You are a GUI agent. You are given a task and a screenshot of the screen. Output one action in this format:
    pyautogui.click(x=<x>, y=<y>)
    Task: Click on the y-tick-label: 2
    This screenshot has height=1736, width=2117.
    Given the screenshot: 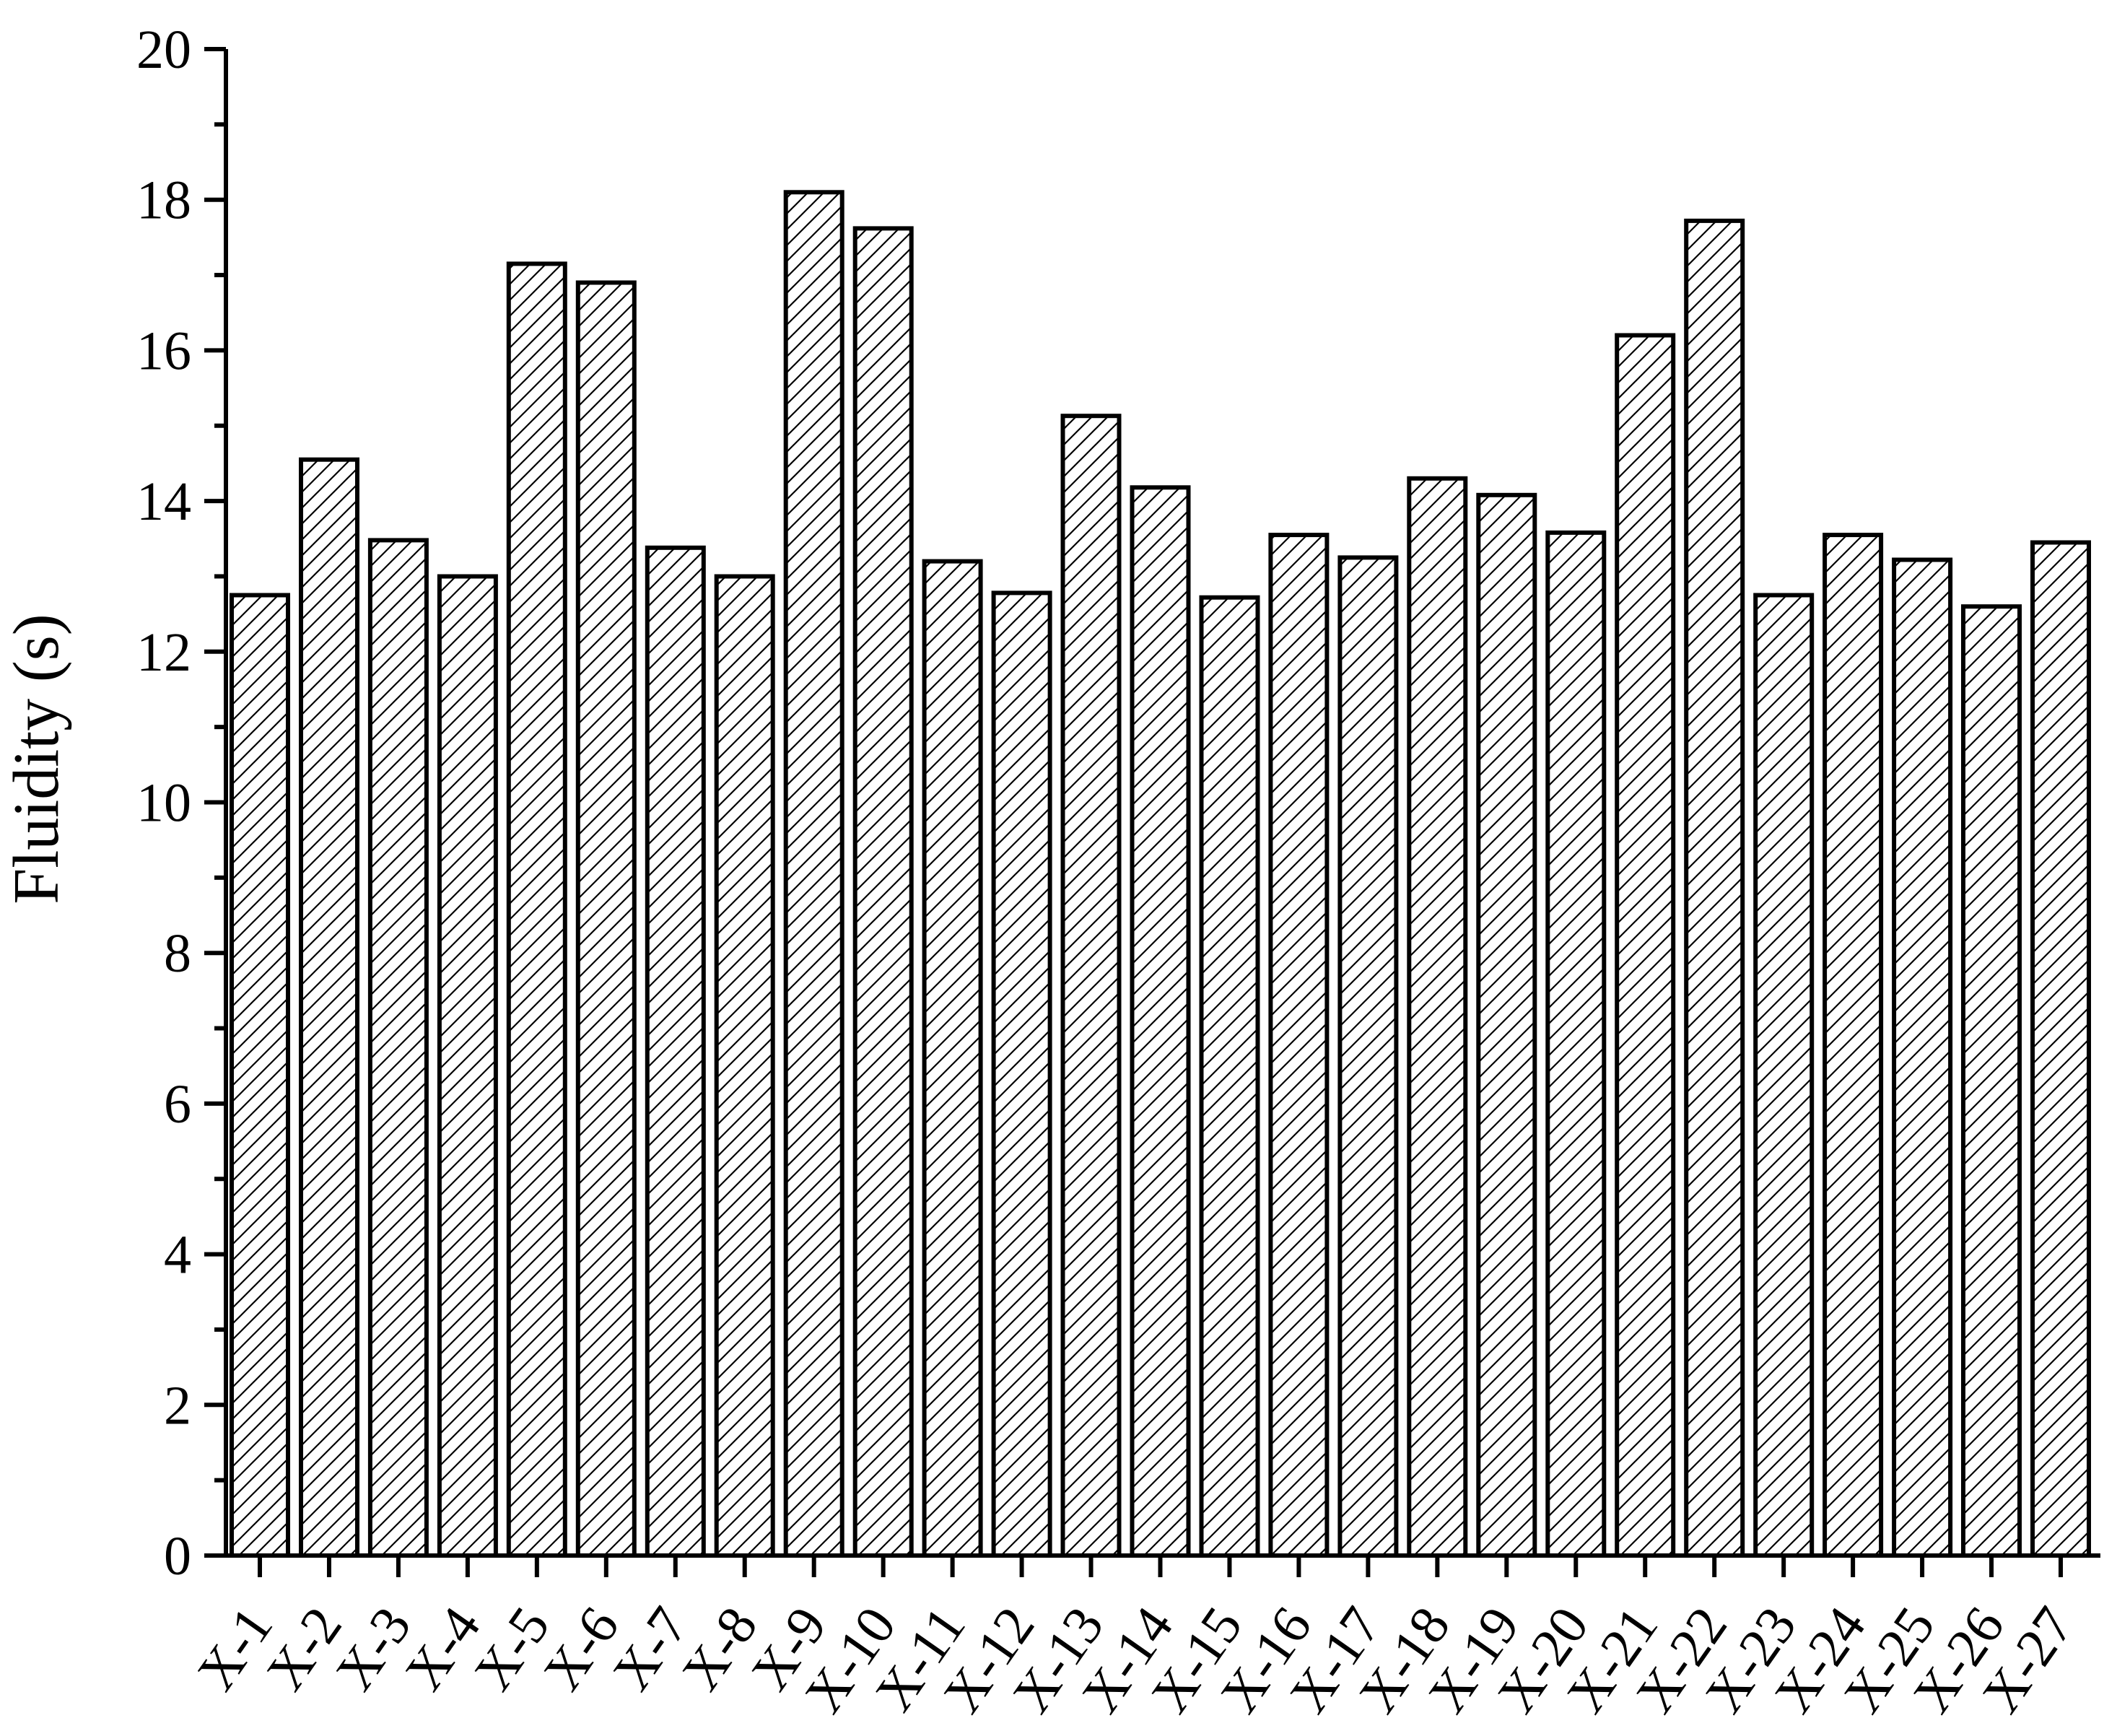 What is the action you would take?
    pyautogui.click(x=177, y=1405)
    